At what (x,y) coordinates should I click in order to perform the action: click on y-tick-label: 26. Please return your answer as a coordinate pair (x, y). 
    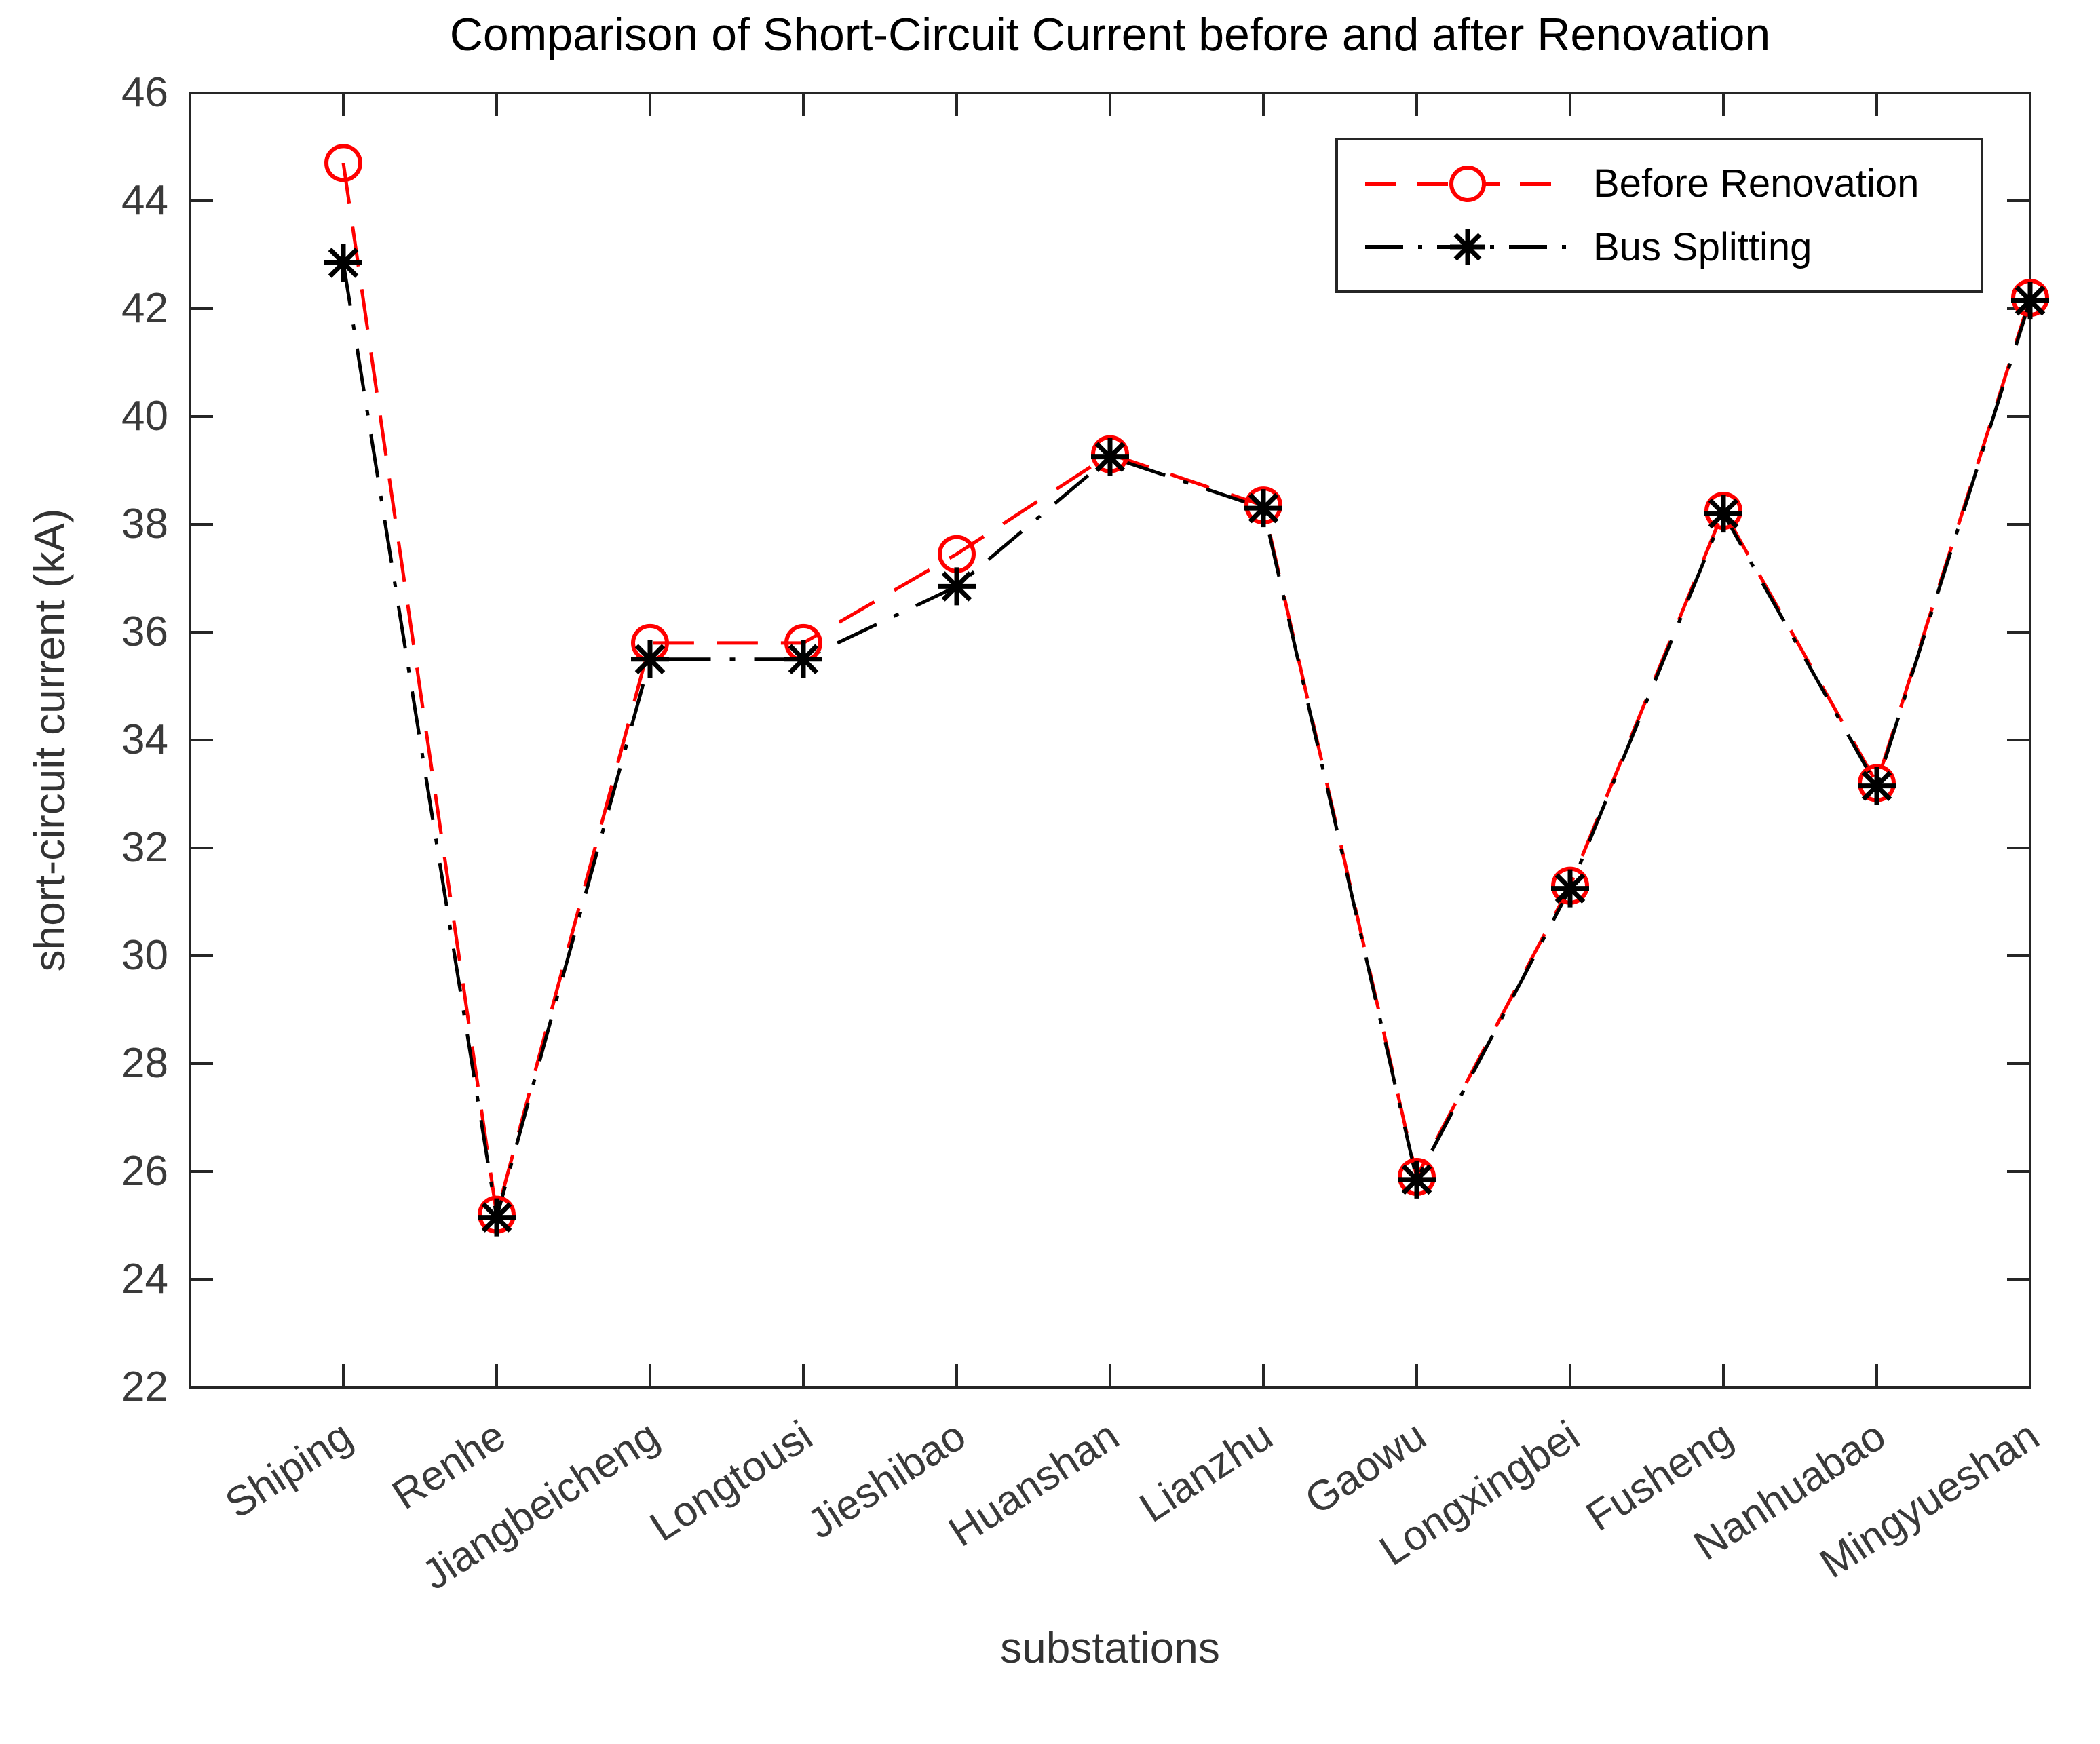
    Looking at the image, I should click on (144, 1171).